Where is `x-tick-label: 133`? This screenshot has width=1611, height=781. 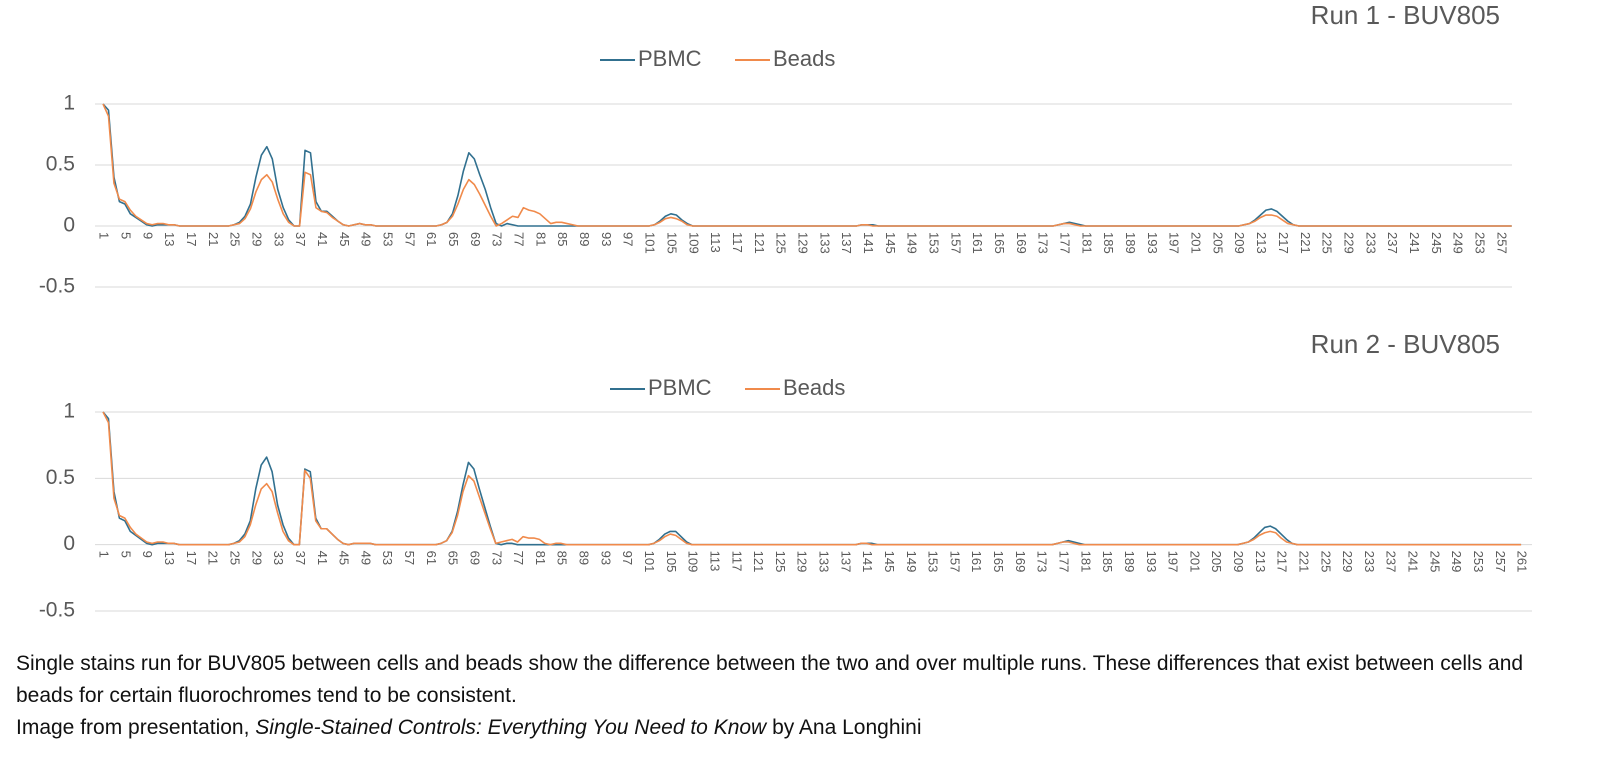 x-tick-label: 133 is located at coordinates (824, 243).